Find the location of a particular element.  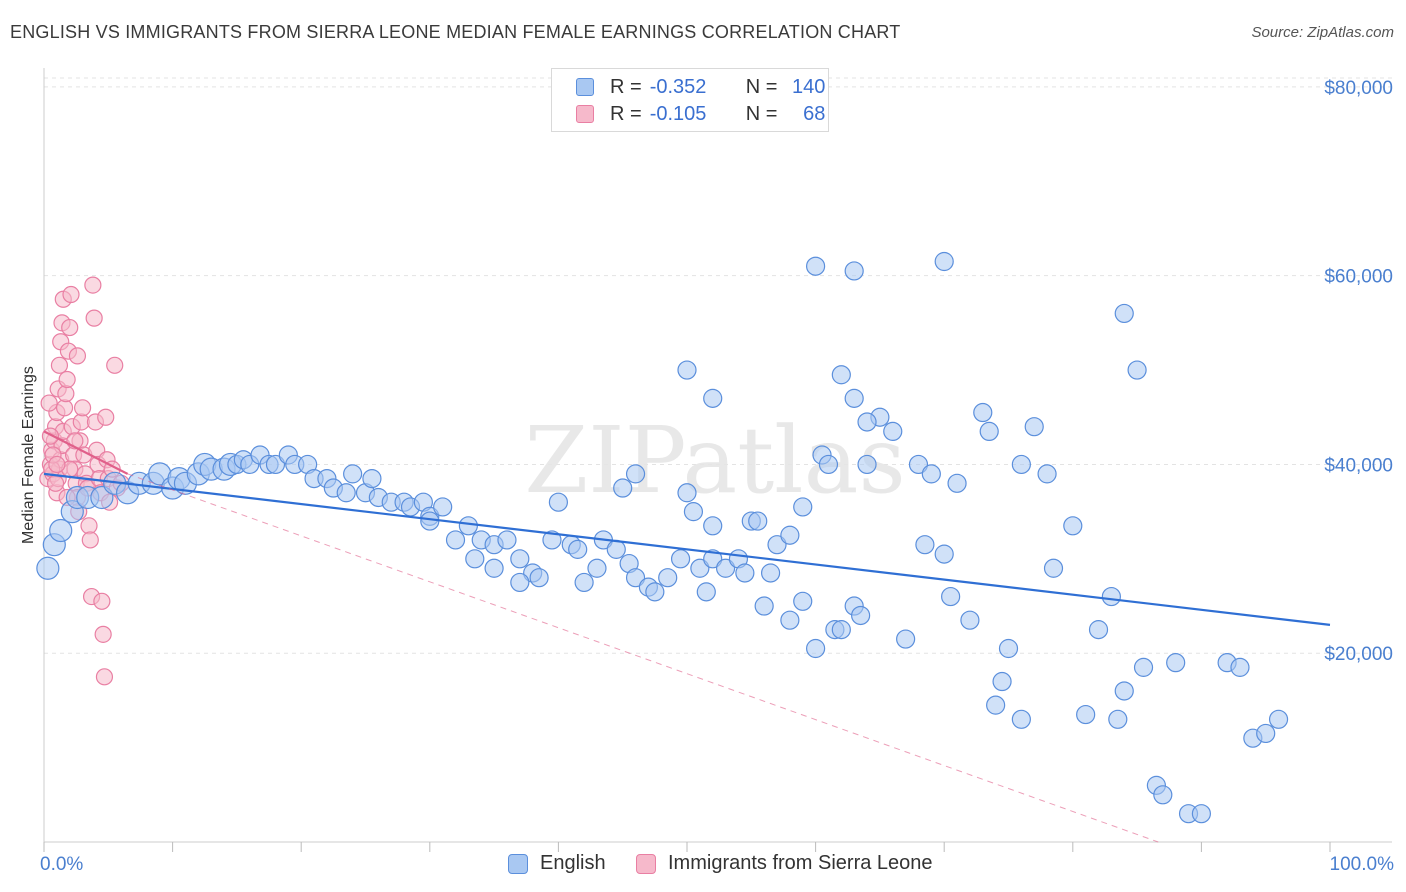

legend-row-sierra-leone: R = -0.105 N = 68 is located at coordinates (700, 114).